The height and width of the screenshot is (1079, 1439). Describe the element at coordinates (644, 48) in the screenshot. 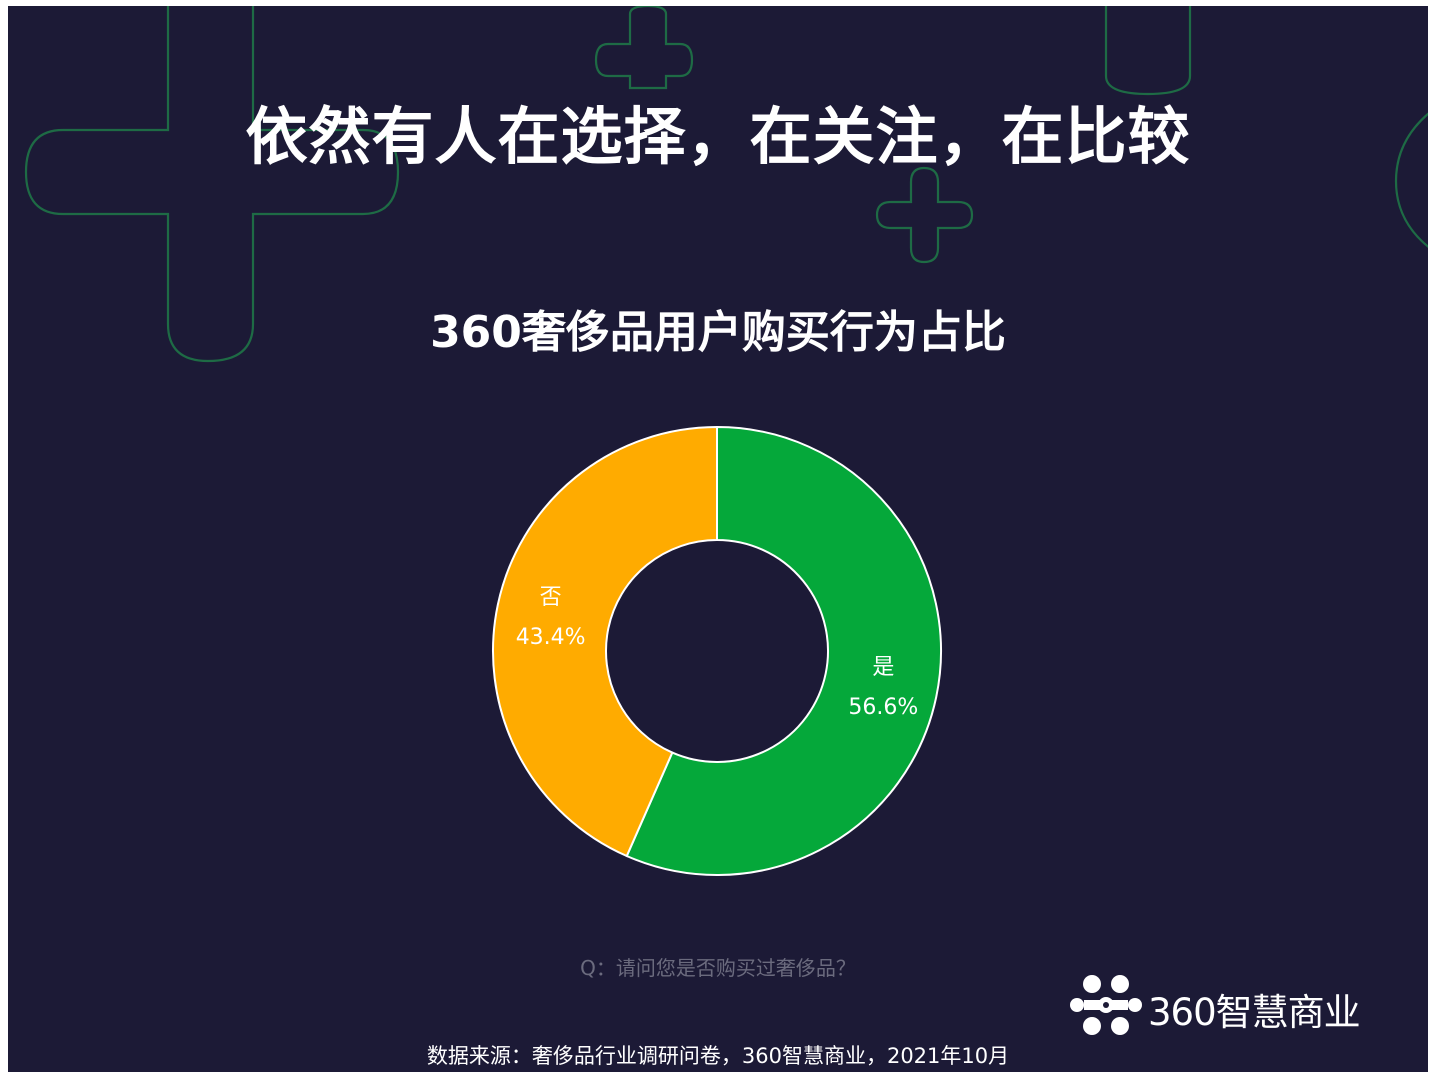

I see `small-plus-outline-top` at that location.